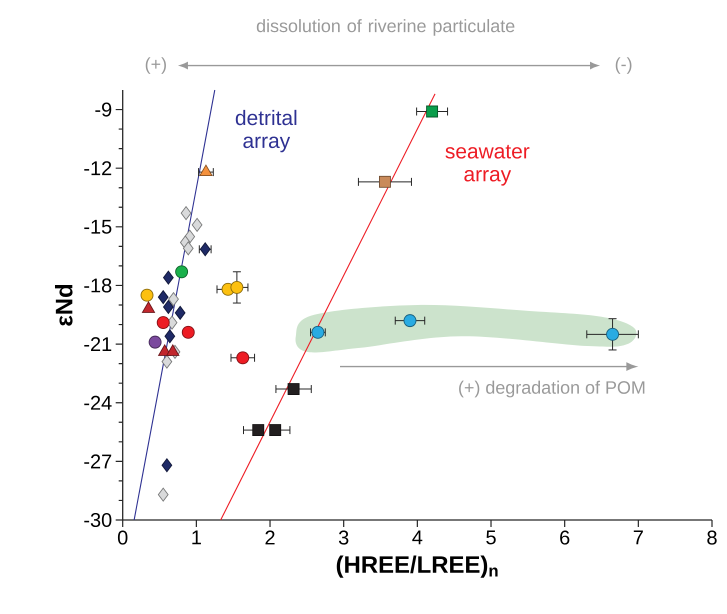 Image resolution: width=727 pixels, height=614 pixels. What do you see at coordinates (266, 131) in the screenshot?
I see `series-label: detrital array` at bounding box center [266, 131].